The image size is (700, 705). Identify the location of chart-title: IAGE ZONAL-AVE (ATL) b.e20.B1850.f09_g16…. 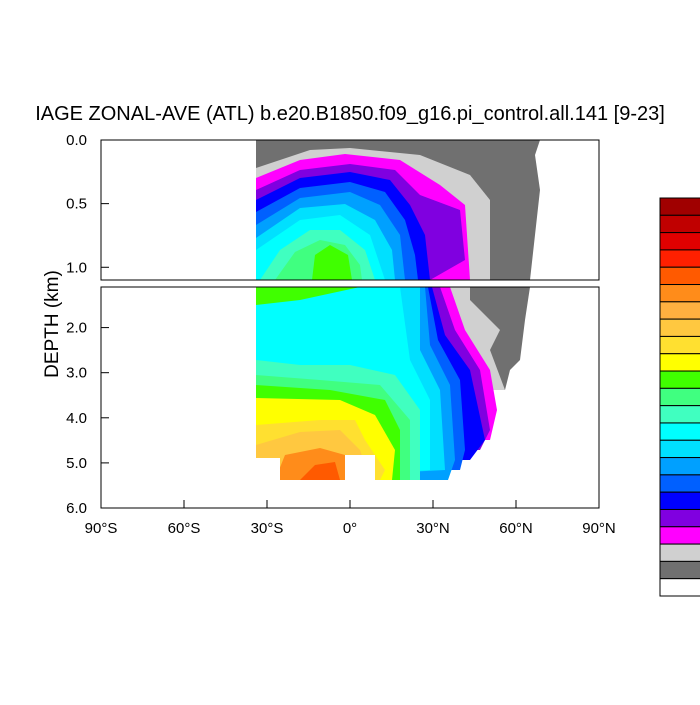
(350, 114).